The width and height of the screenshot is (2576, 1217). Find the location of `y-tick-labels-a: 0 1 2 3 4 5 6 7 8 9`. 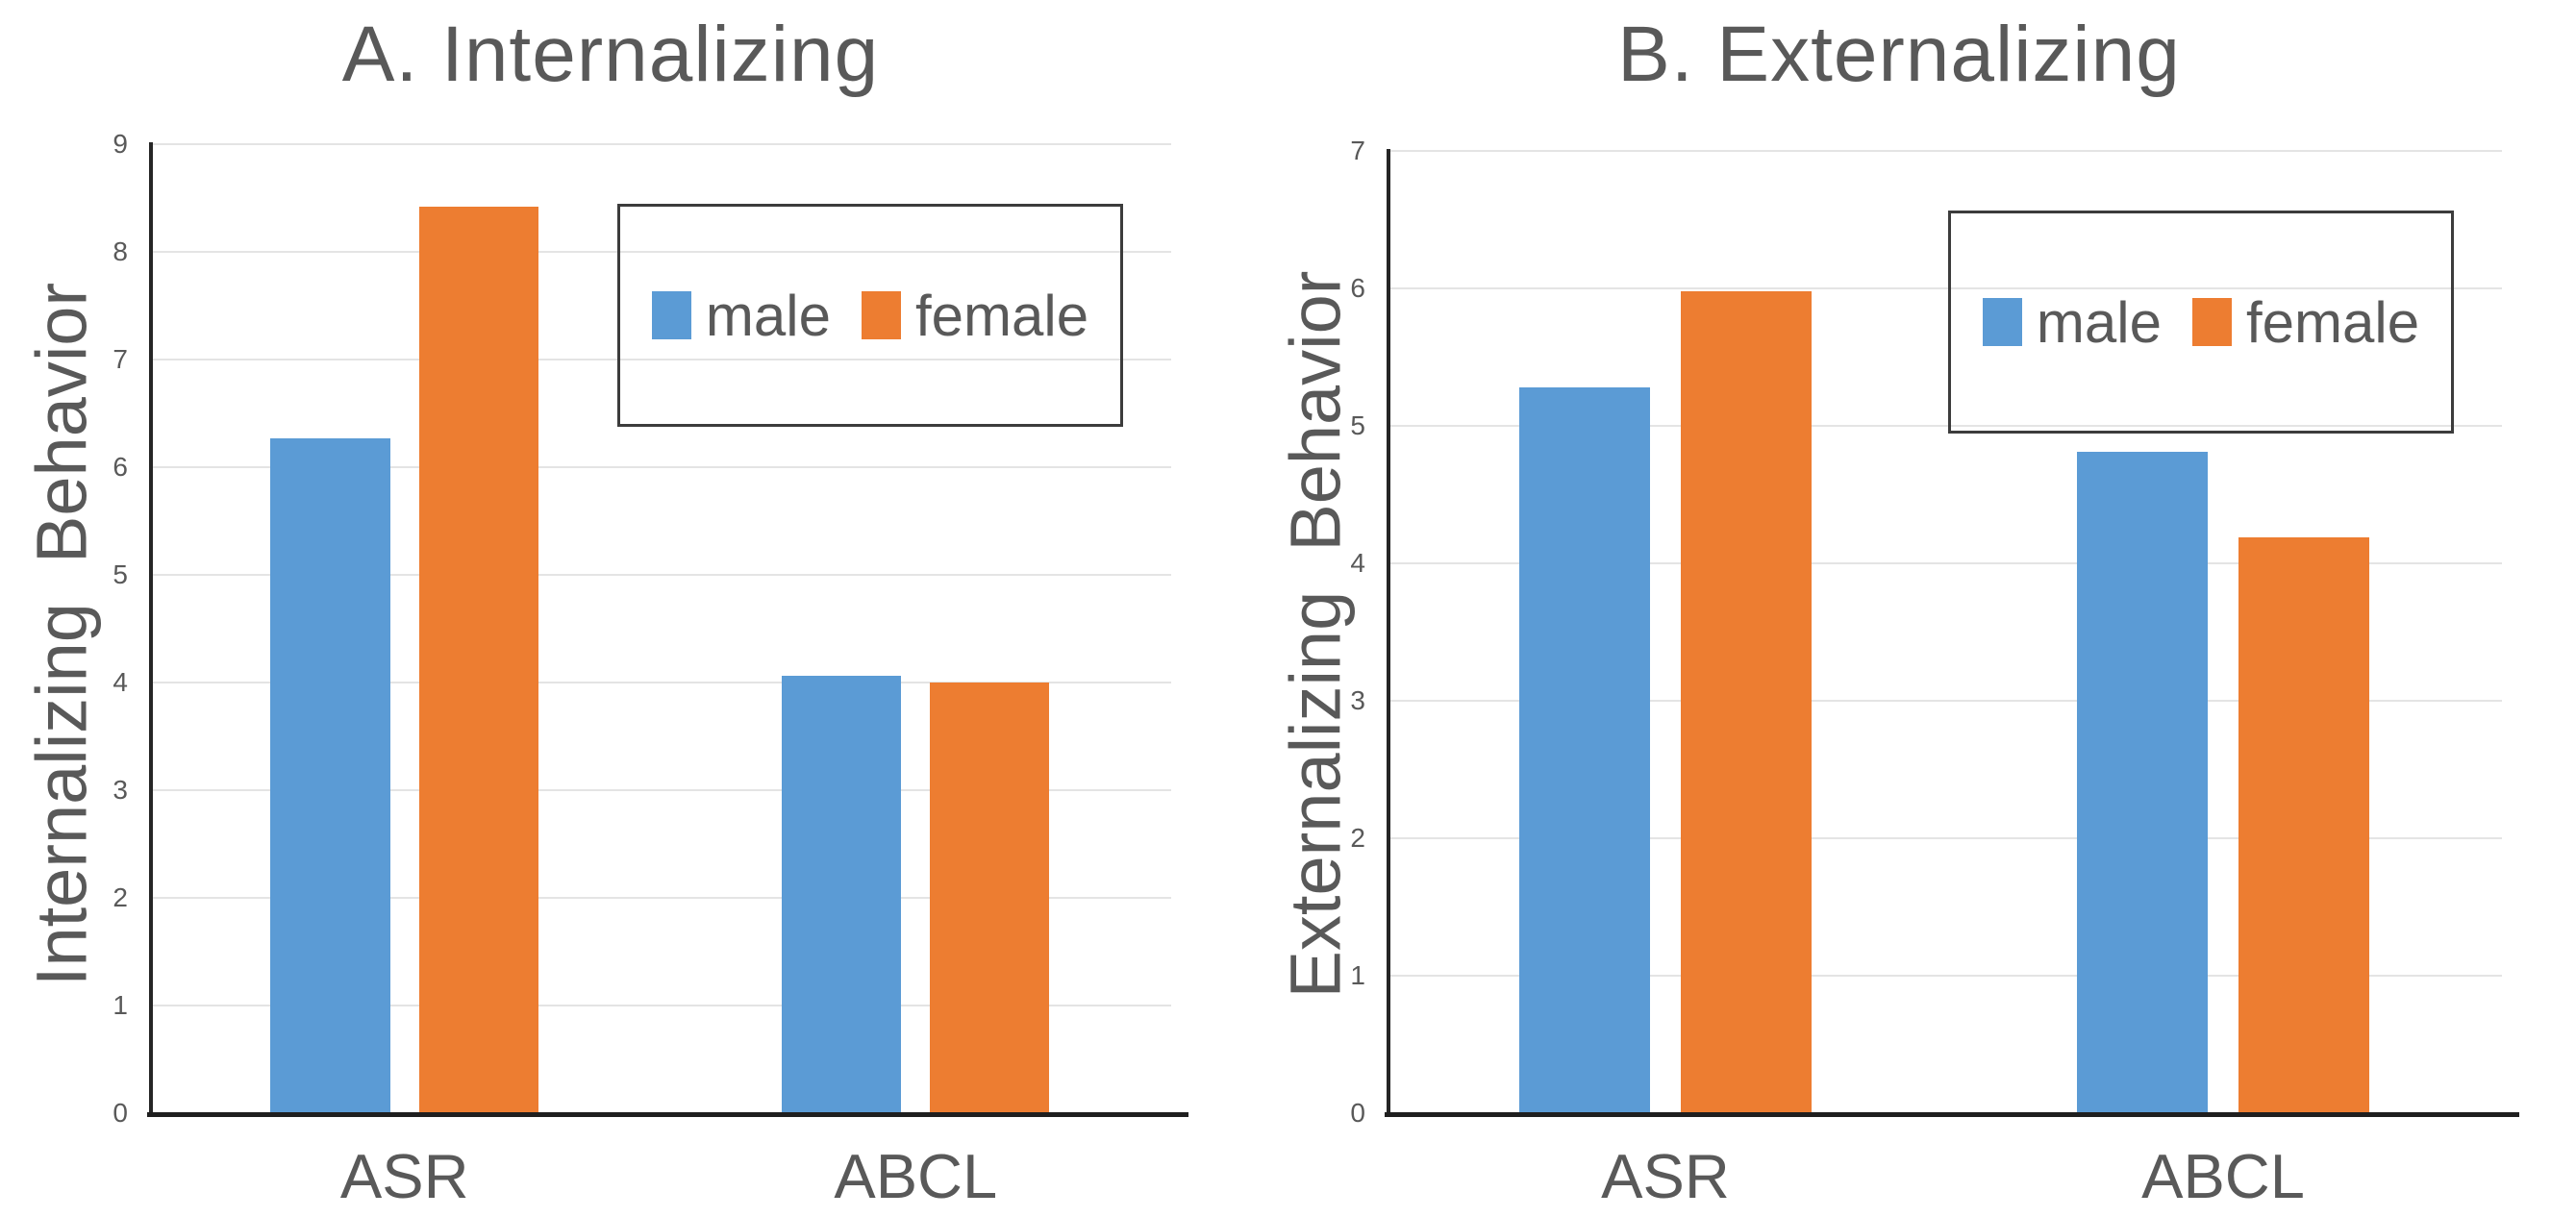

y-tick-labels-a: 0 1 2 3 4 5 6 7 8 9 is located at coordinates (64, 628).